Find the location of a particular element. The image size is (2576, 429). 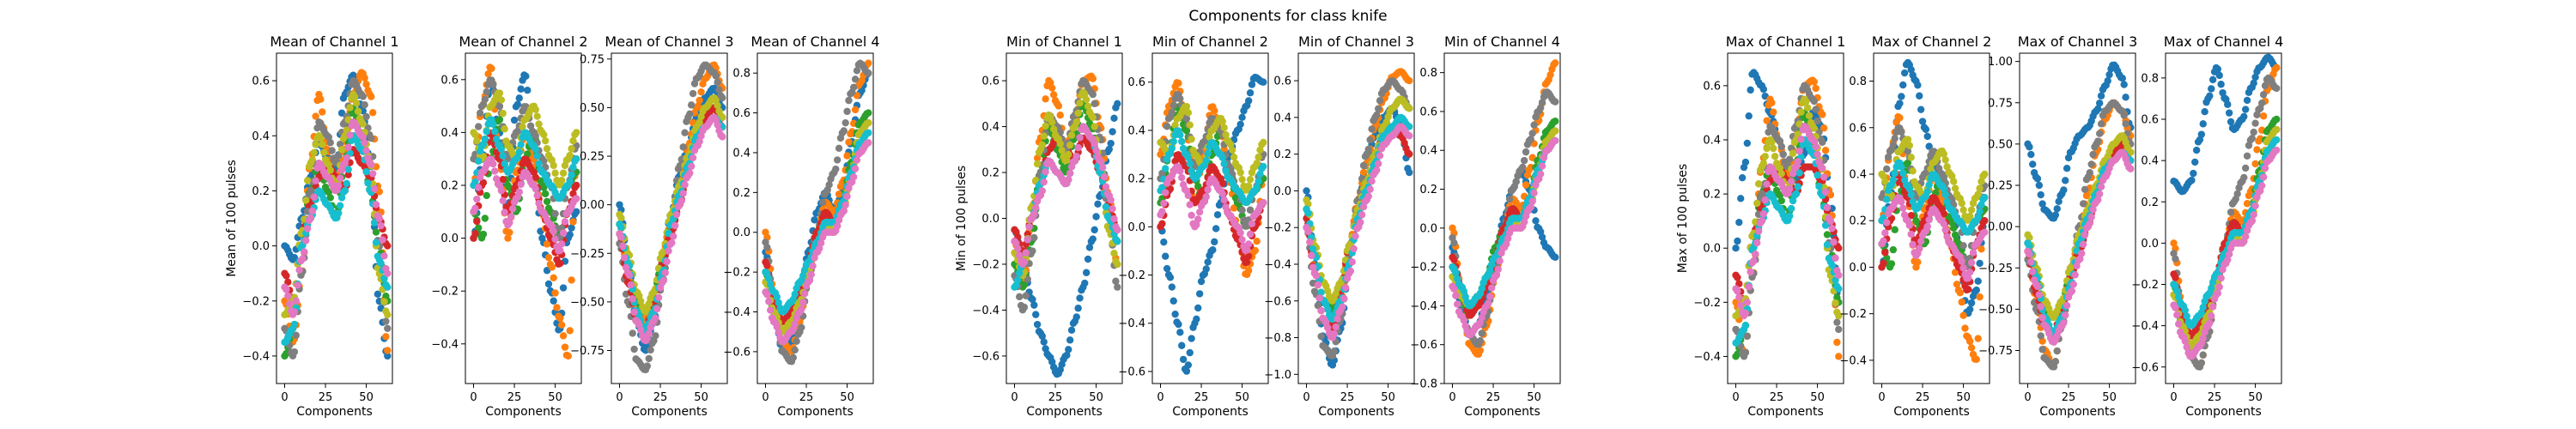

y-tick-label: −0.6 is located at coordinates (1131, 372).